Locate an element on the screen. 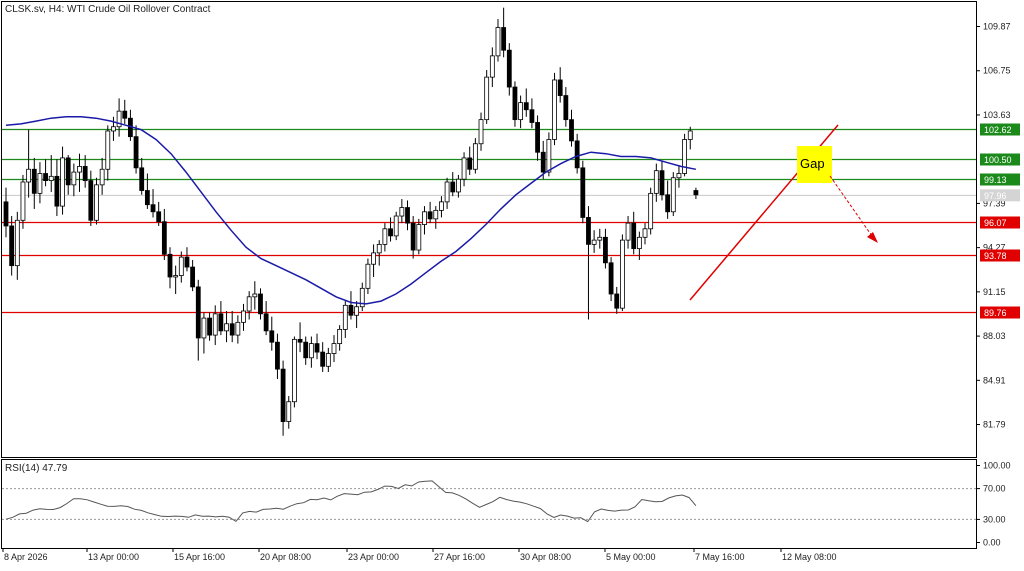  price-tick-label: 84.91 is located at coordinates (994, 380).